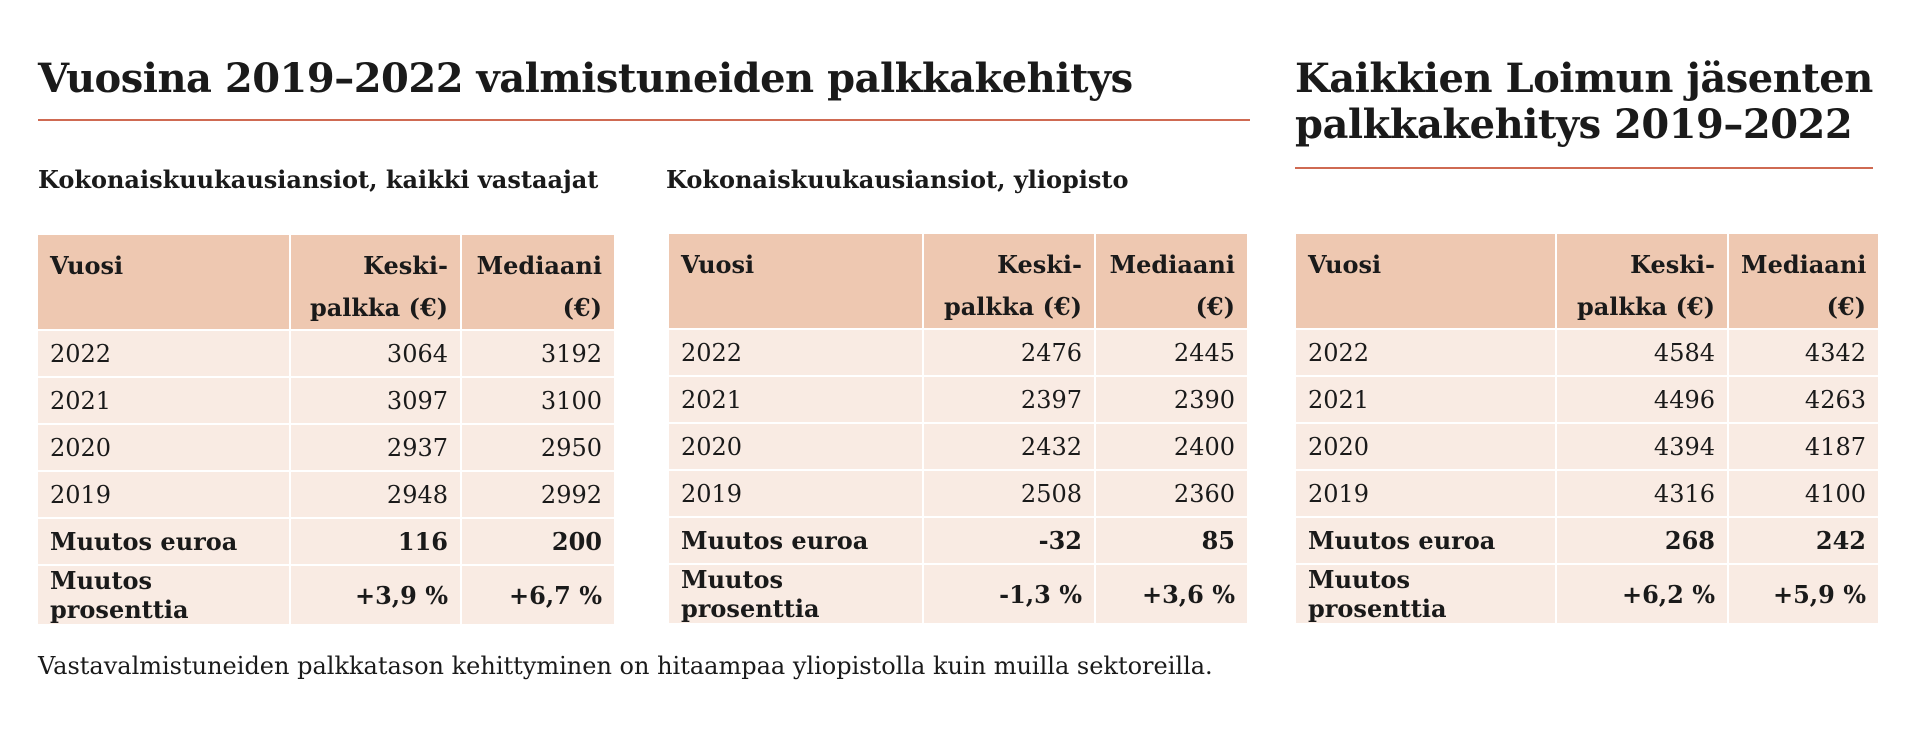 The image size is (1920, 742). I want to click on table-row: 2019 2948 2992, so click(326, 494).